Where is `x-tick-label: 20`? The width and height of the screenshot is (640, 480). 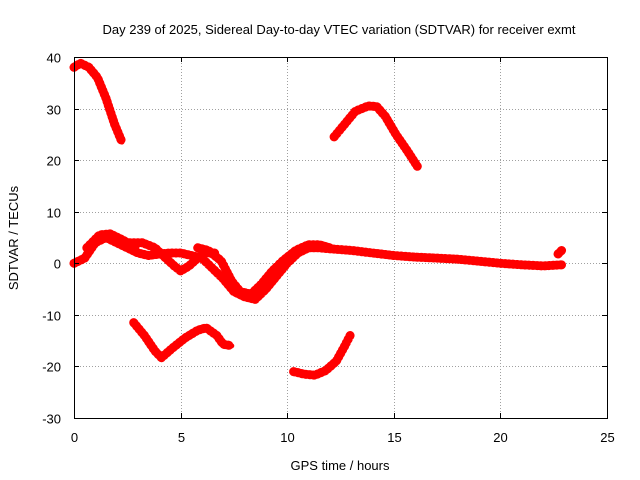
x-tick-label: 20 is located at coordinates (500, 437).